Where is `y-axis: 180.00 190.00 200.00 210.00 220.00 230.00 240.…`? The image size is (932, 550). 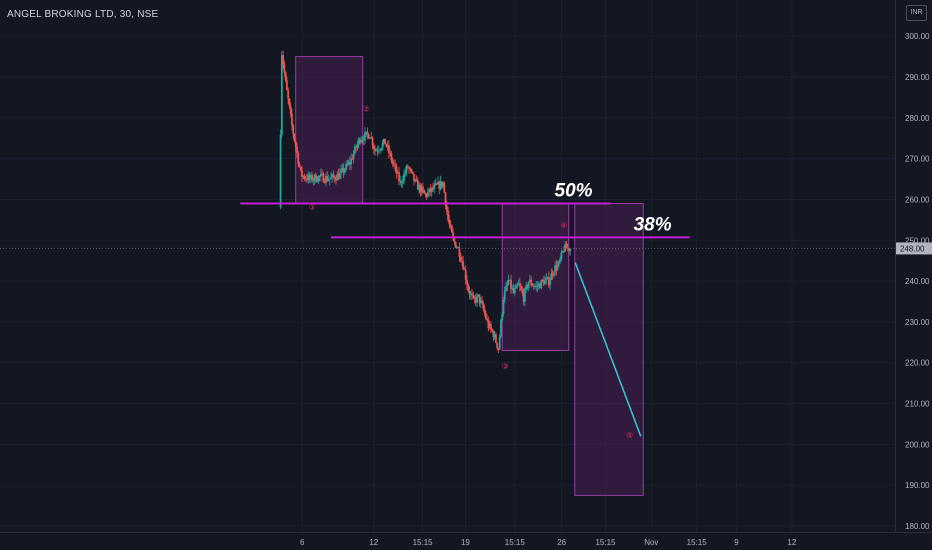 y-axis: 180.00 190.00 200.00 210.00 220.00 230.00 240.… is located at coordinates (917, 281).